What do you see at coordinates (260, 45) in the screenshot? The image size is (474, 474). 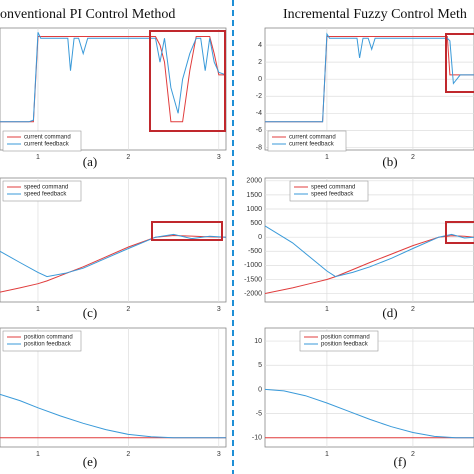 I see `y-tick-label: 4` at bounding box center [260, 45].